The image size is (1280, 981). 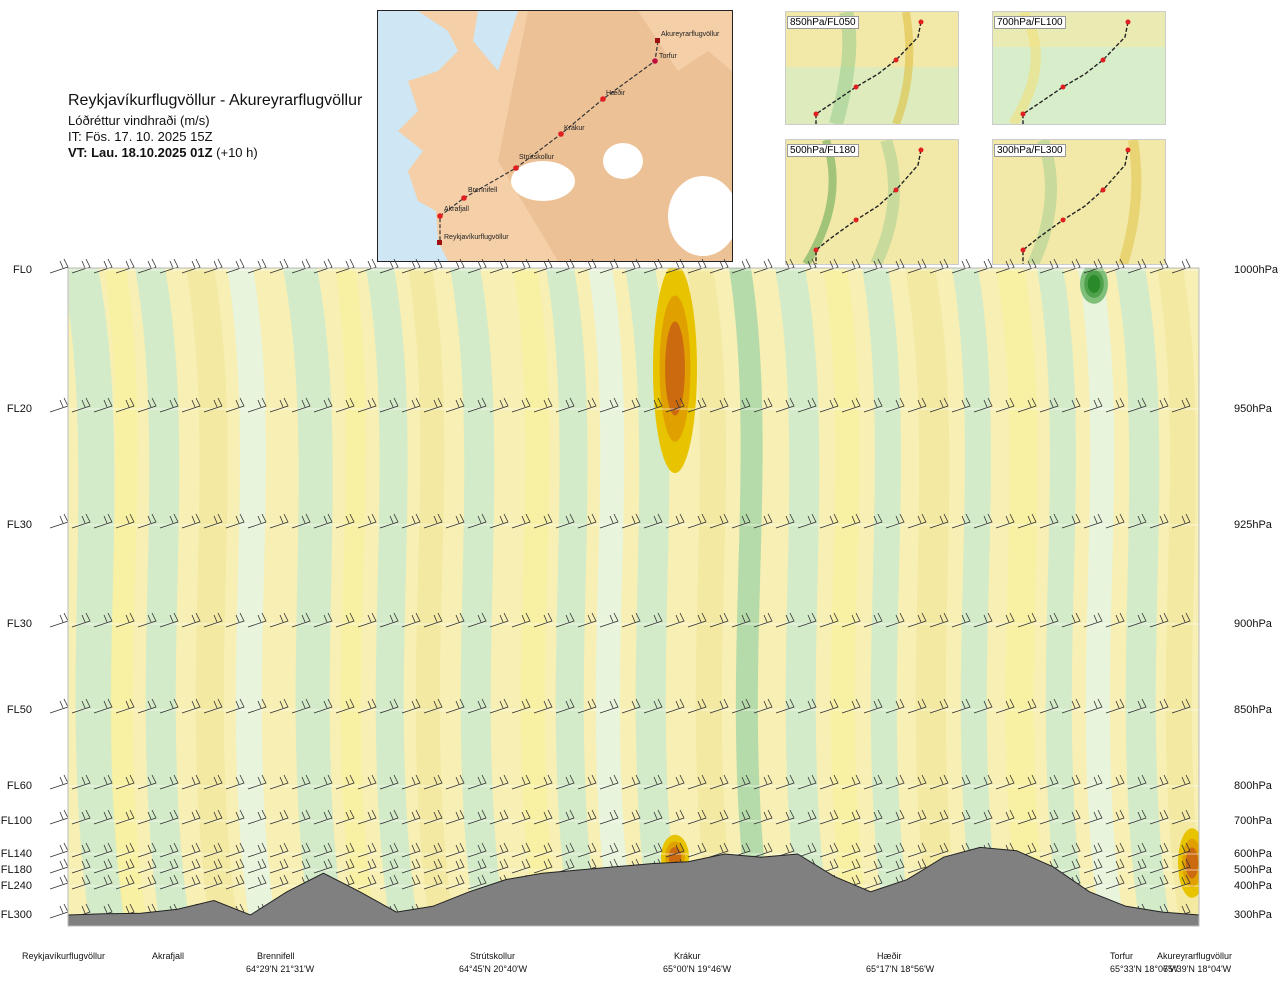 What do you see at coordinates (900, 969) in the screenshot?
I see `station-coord: 65°17'N 18°56'W` at bounding box center [900, 969].